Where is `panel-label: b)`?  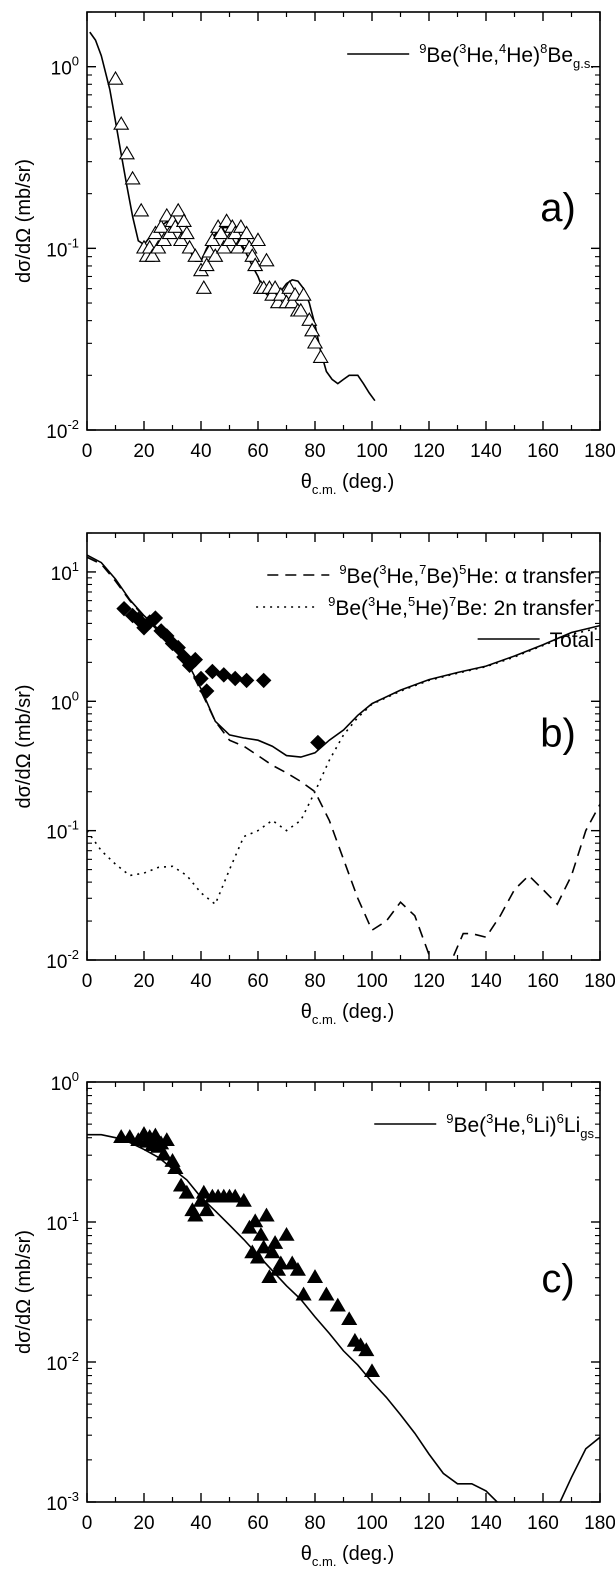 panel-label: b) is located at coordinates (558, 734).